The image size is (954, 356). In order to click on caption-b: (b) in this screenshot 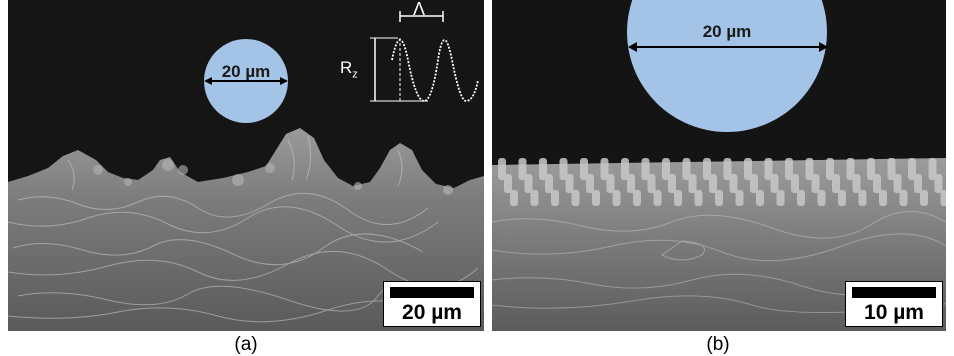, I will do `click(718, 344)`.